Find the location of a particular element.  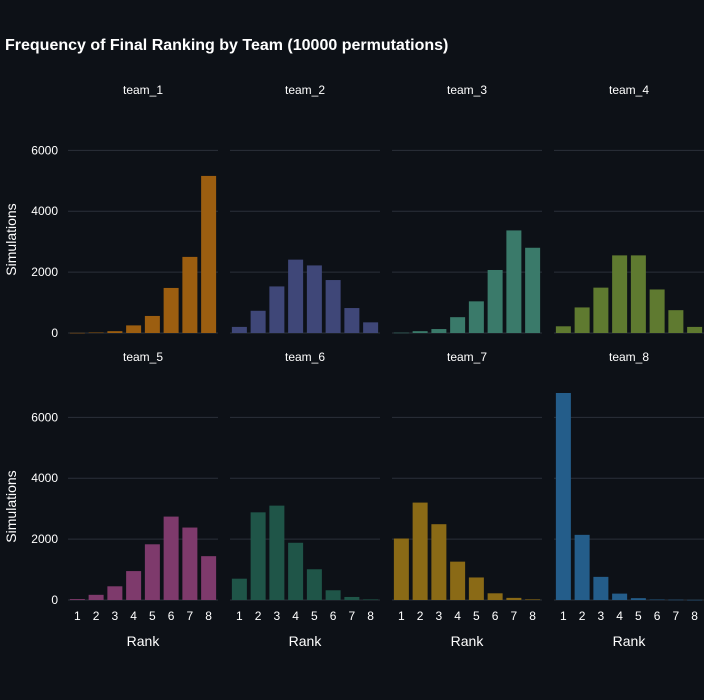

panel-title: team_2 is located at coordinates (305, 90).